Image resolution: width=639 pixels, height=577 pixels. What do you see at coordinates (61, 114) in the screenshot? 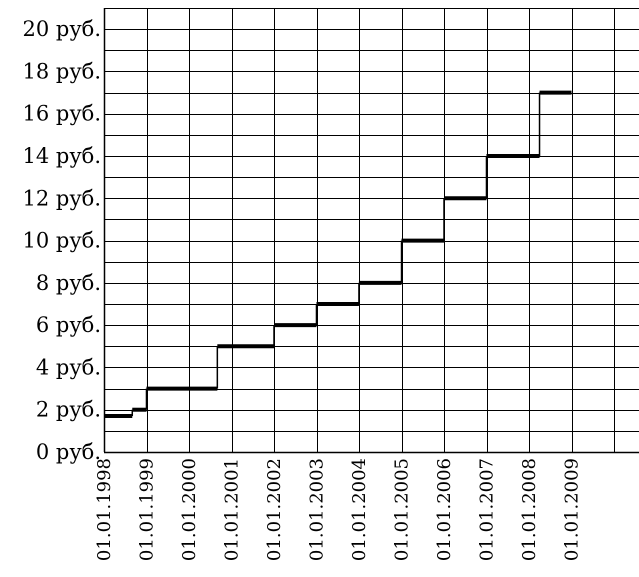
I see `y-tick-label: 16 руб.` at bounding box center [61, 114].